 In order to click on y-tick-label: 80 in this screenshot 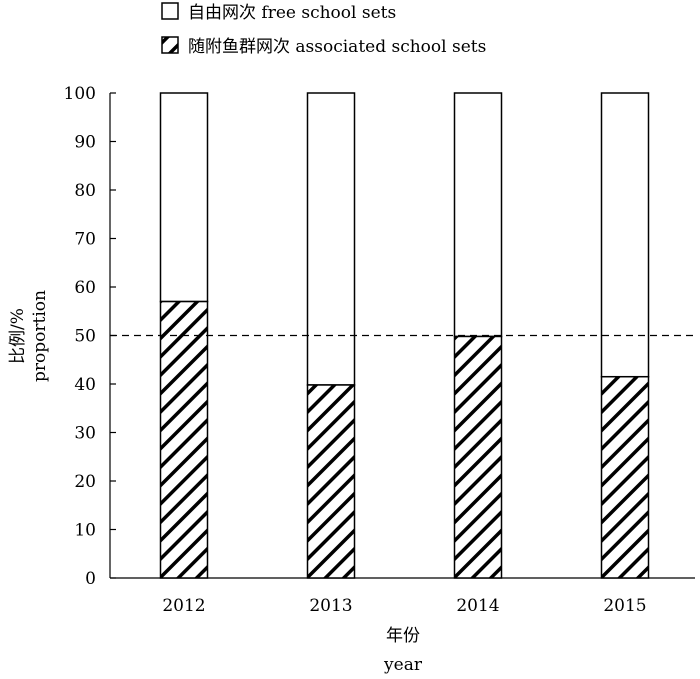, I will do `click(85, 191)`.